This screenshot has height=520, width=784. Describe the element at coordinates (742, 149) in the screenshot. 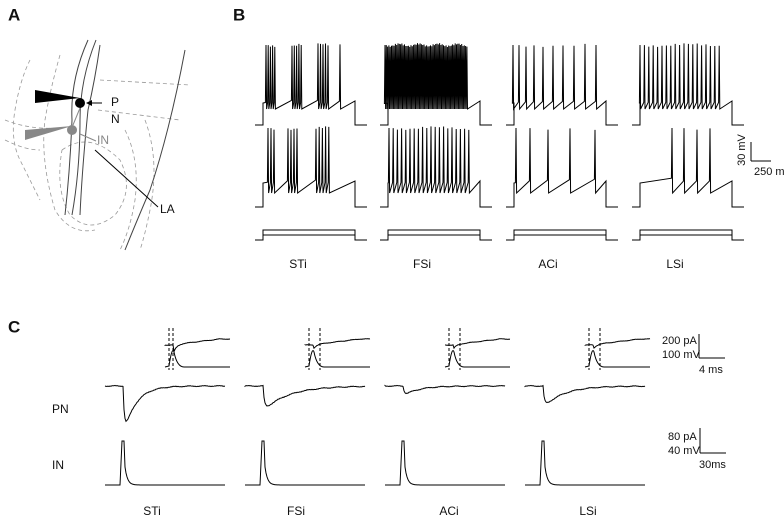

I see `scale-label: 30 mV` at that location.